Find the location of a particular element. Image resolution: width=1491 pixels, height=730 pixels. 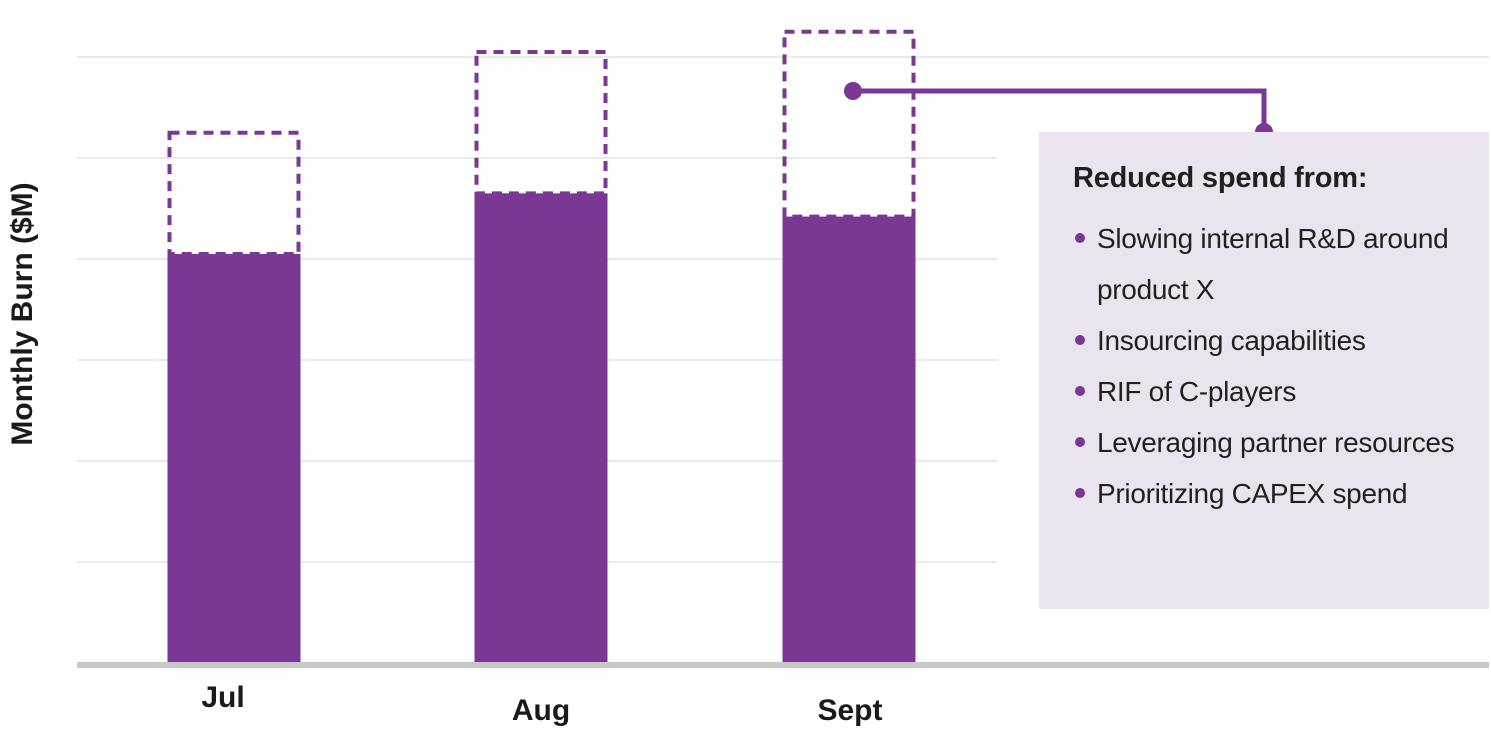

bar-jul is located at coordinates (234, 458).